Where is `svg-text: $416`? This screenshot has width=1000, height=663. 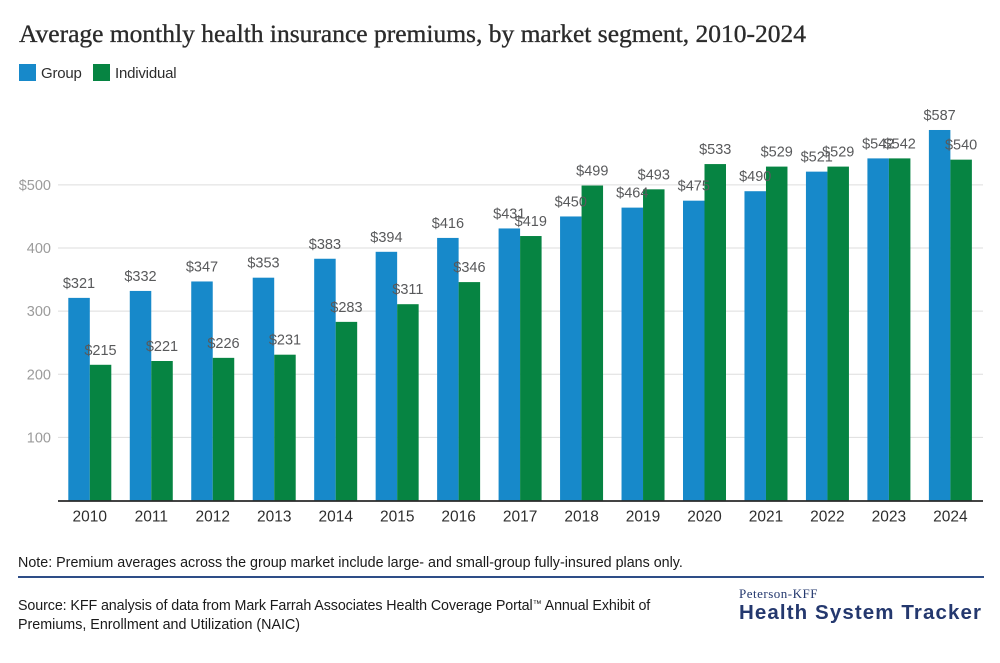 svg-text: $416 is located at coordinates (448, 224).